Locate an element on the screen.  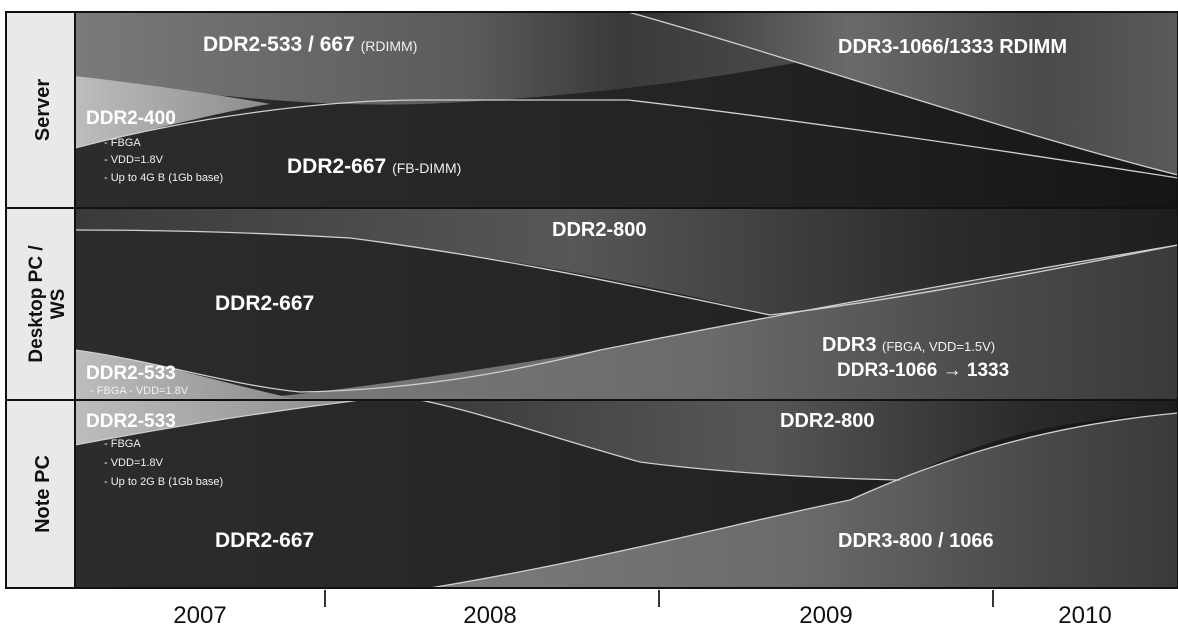
note-ddr2-533-label: DDR2-533 is located at coordinates (131, 421).